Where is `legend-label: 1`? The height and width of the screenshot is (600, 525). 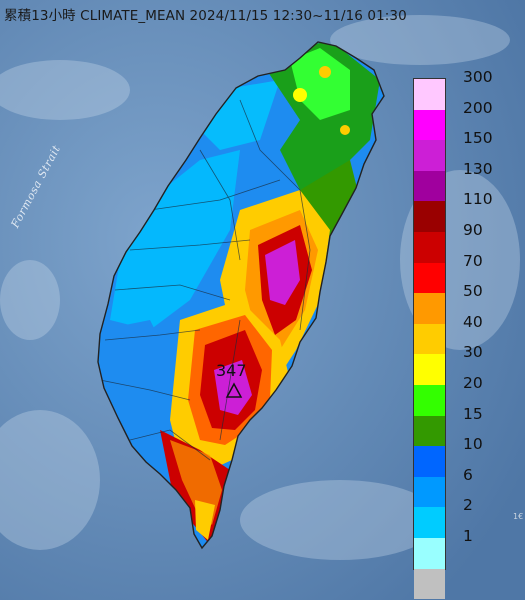 legend-label: 1 is located at coordinates (468, 536).